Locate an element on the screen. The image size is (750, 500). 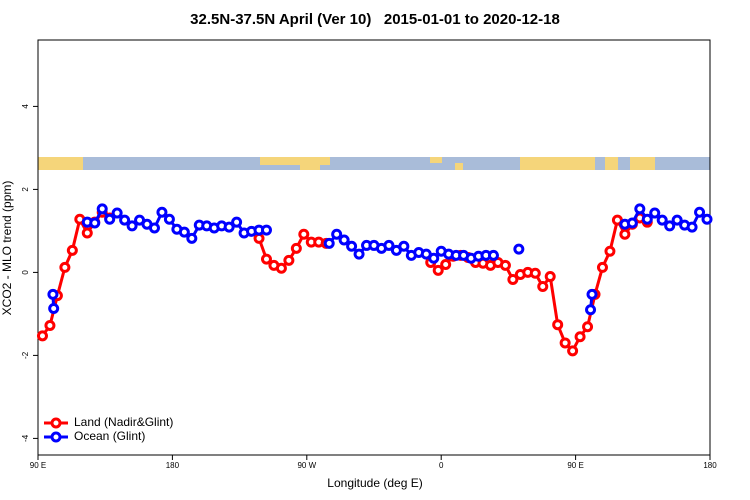
x-tick-label: 90 W is located at coordinates (306, 465).